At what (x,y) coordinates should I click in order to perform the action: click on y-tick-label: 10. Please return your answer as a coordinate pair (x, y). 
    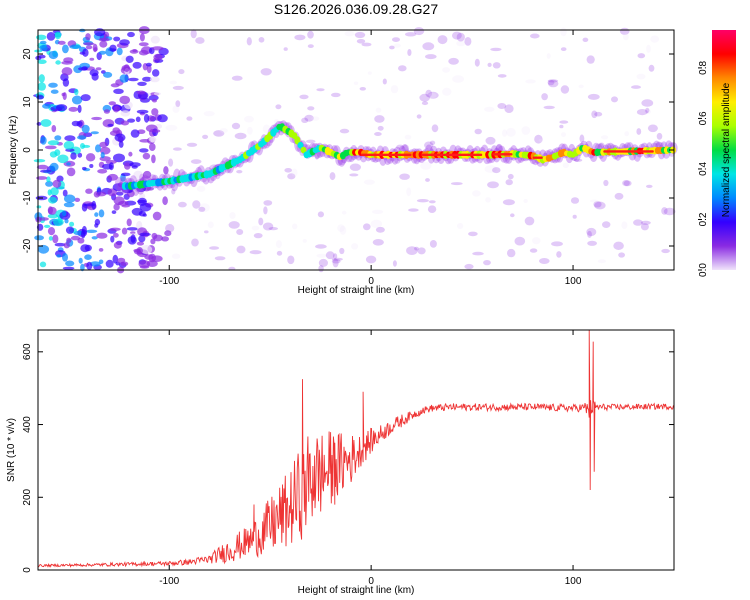
    Looking at the image, I should click on (27, 102).